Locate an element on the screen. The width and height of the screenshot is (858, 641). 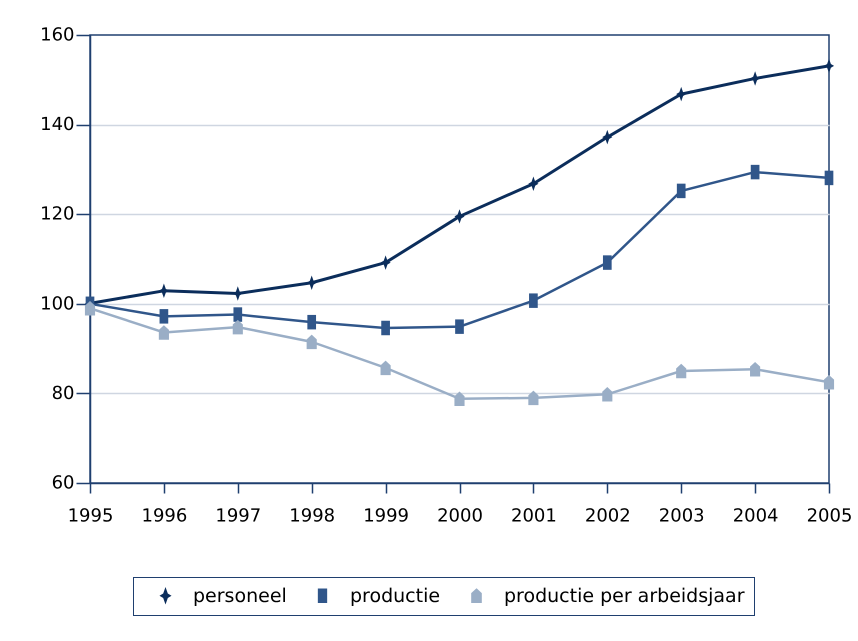
y-tick-label: 60 is located at coordinates (63, 483).